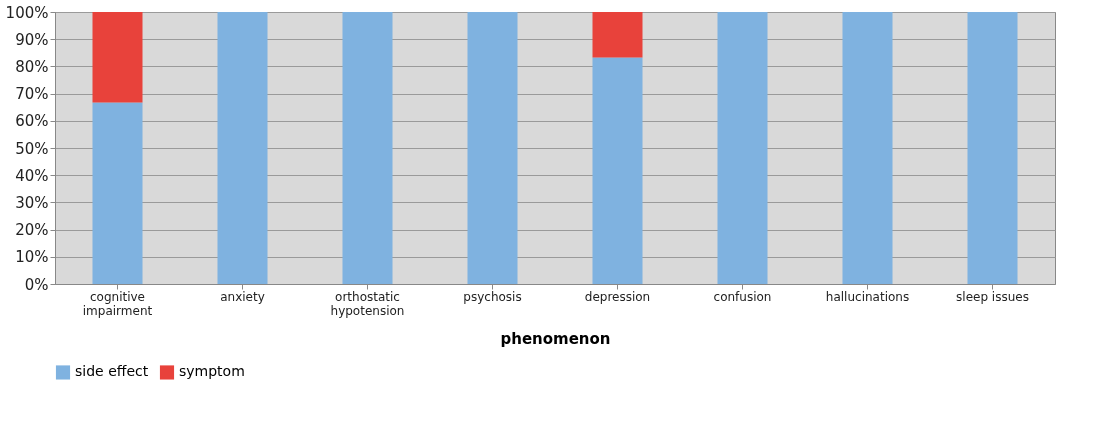 Image resolution: width=1094 pixels, height=424 pixels. I want to click on y-tick-label: 0%, so click(36, 284).